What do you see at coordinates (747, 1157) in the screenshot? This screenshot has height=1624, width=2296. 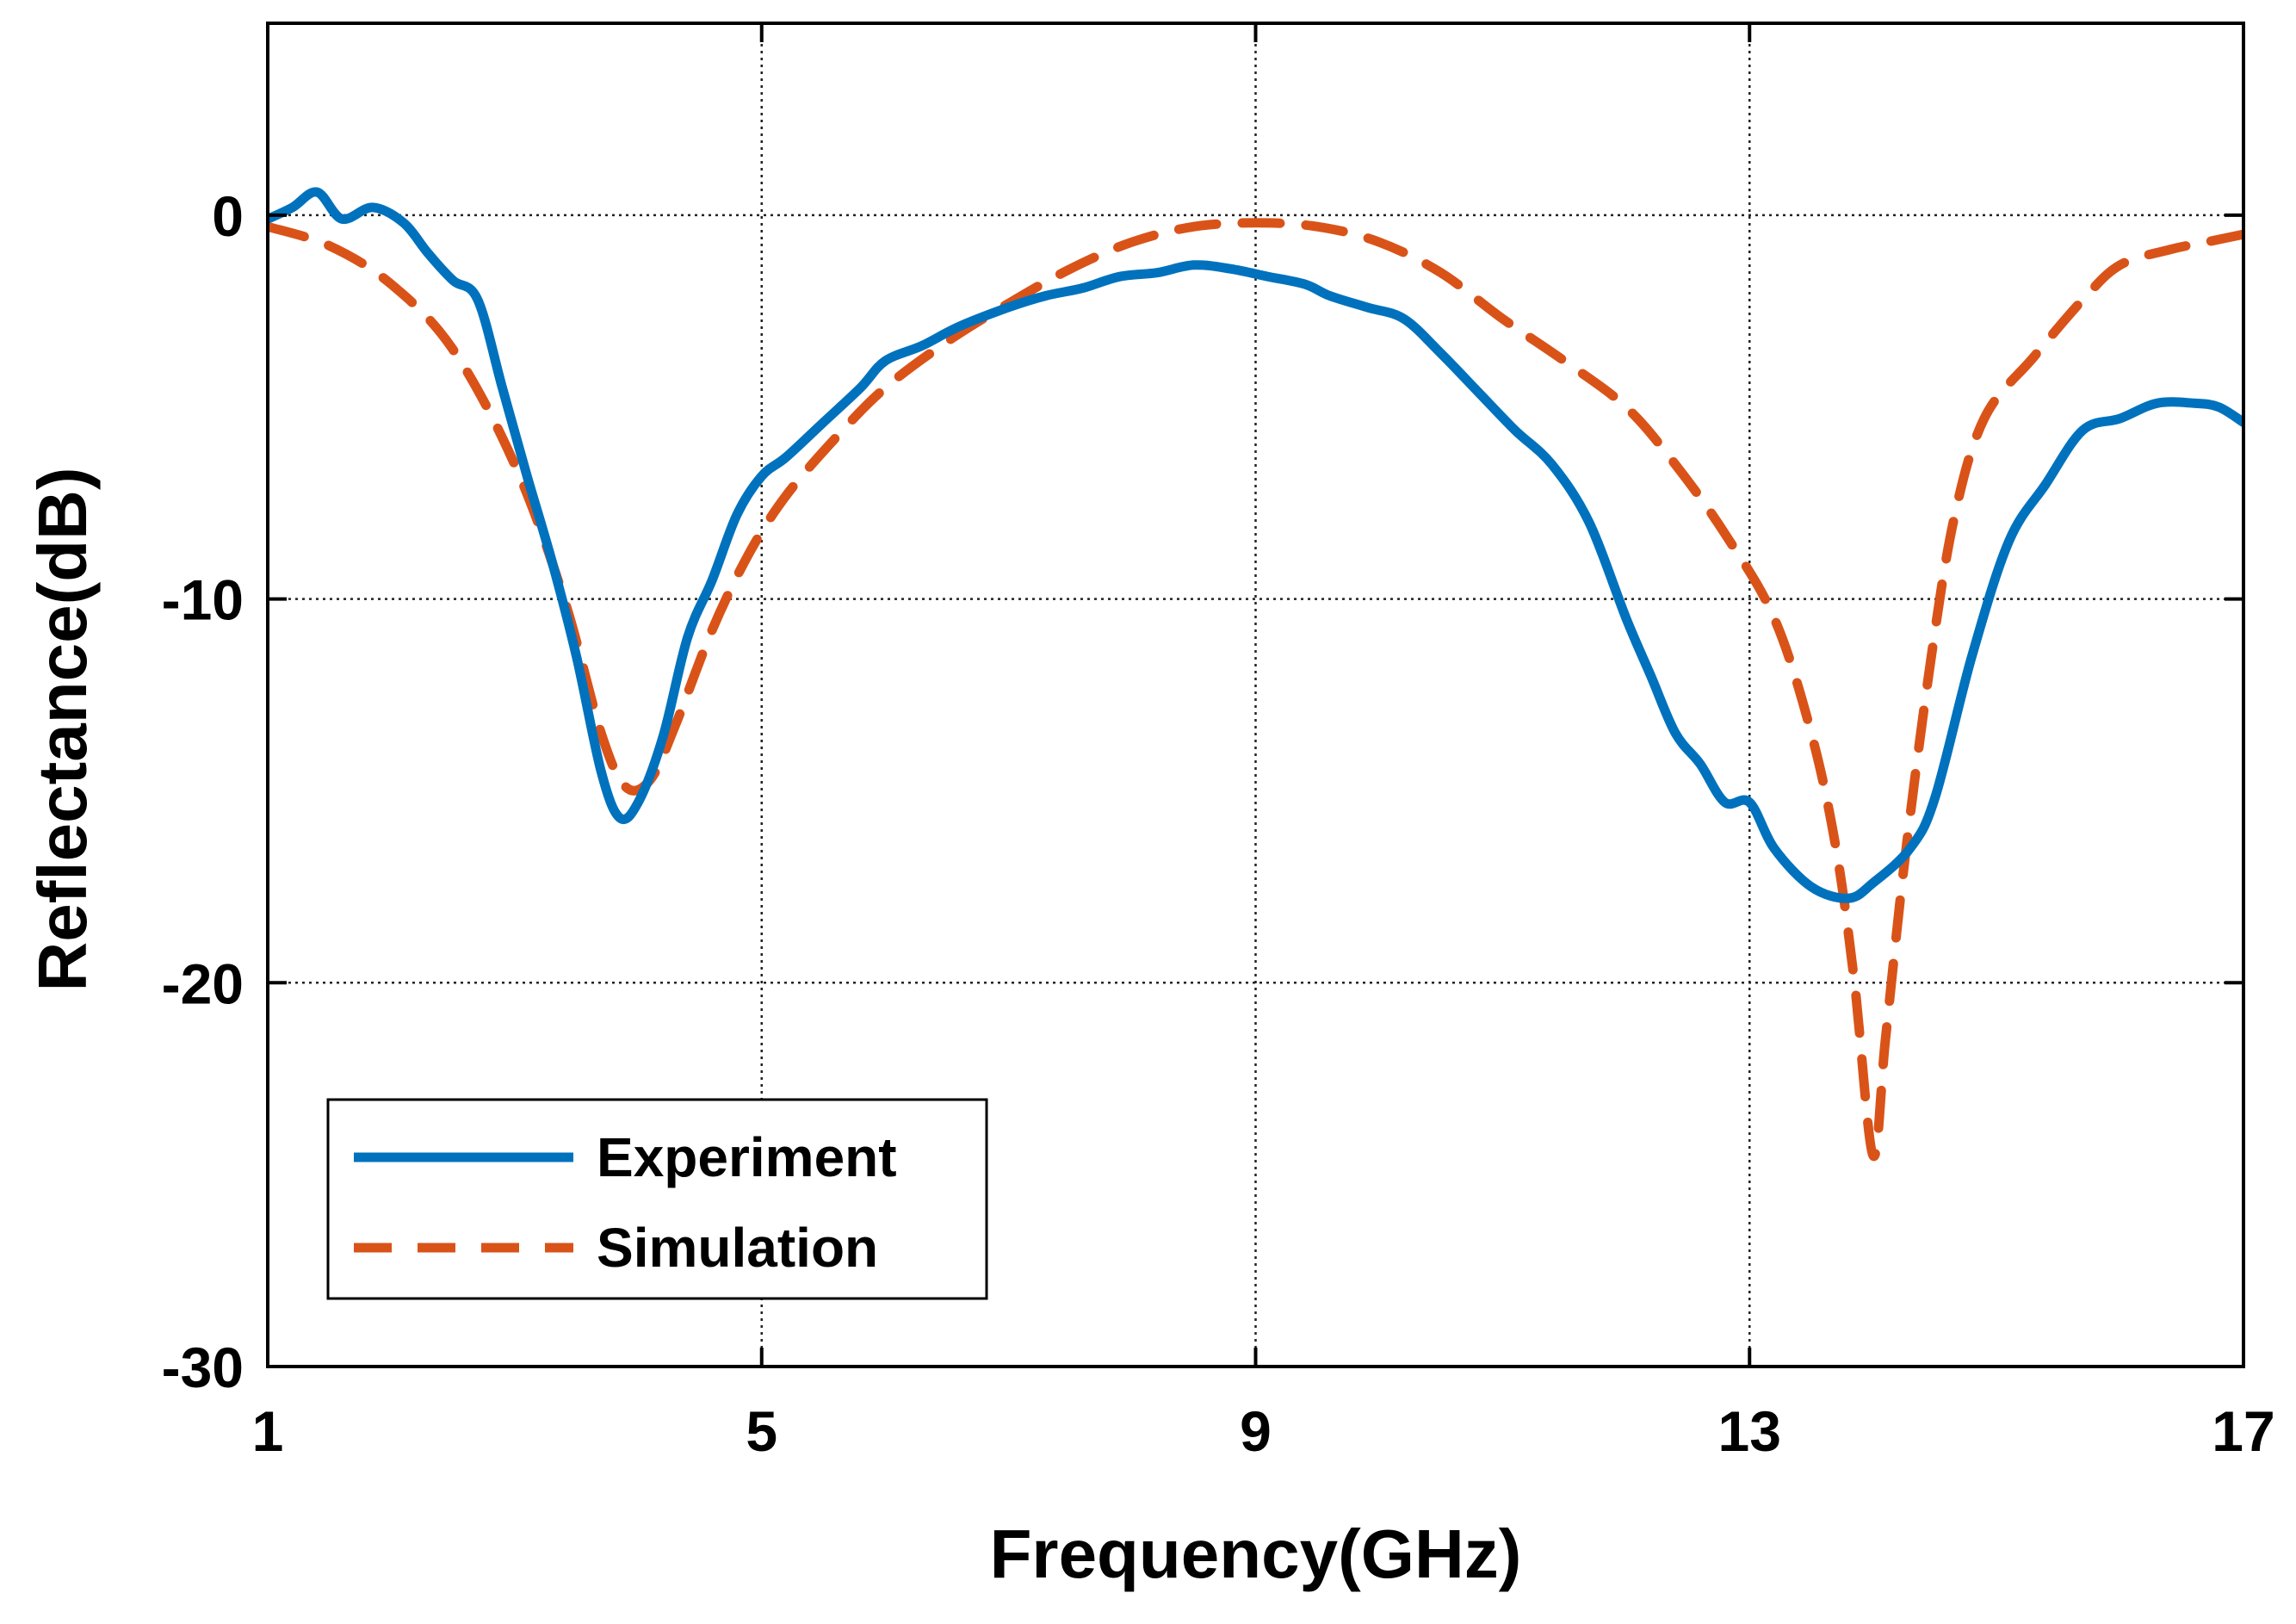 I see `legend-label-experiment: Experiment` at bounding box center [747, 1157].